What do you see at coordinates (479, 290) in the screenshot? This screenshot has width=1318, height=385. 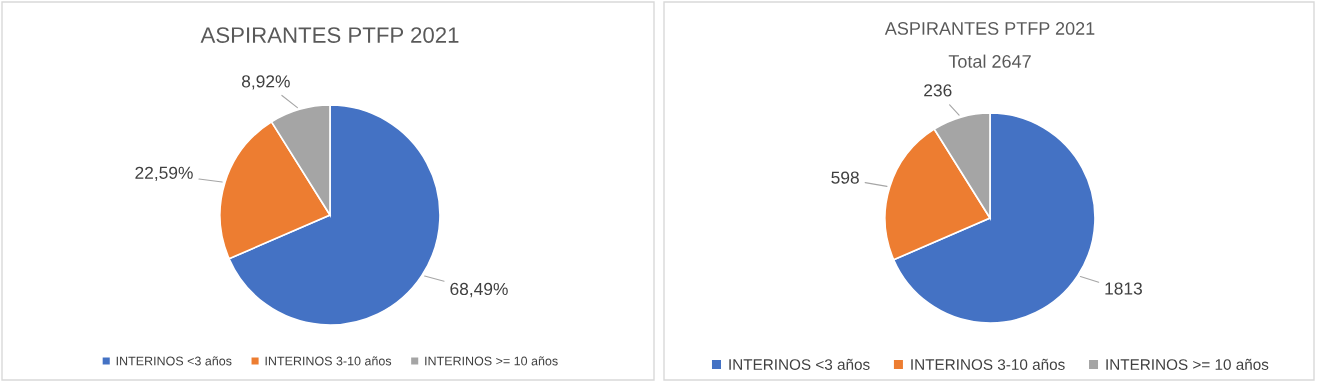 I see `data-label: 68,49%` at bounding box center [479, 290].